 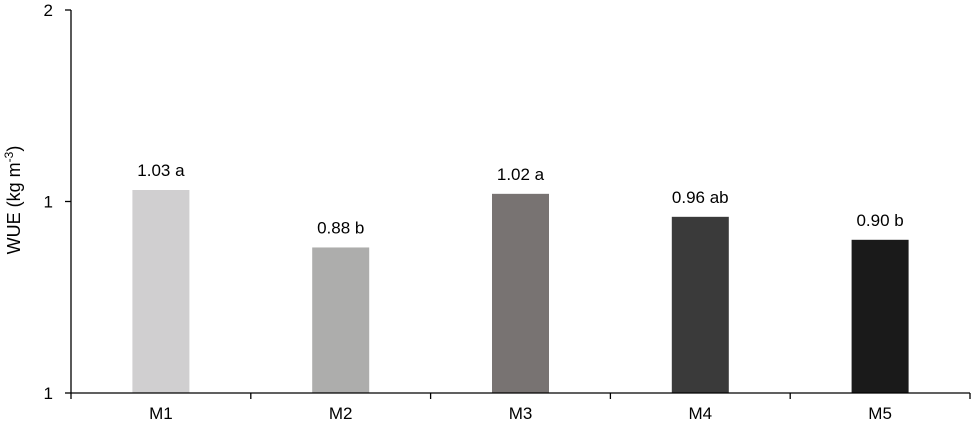 I want to click on data-label-m1: 1.03 a, so click(x=161, y=170).